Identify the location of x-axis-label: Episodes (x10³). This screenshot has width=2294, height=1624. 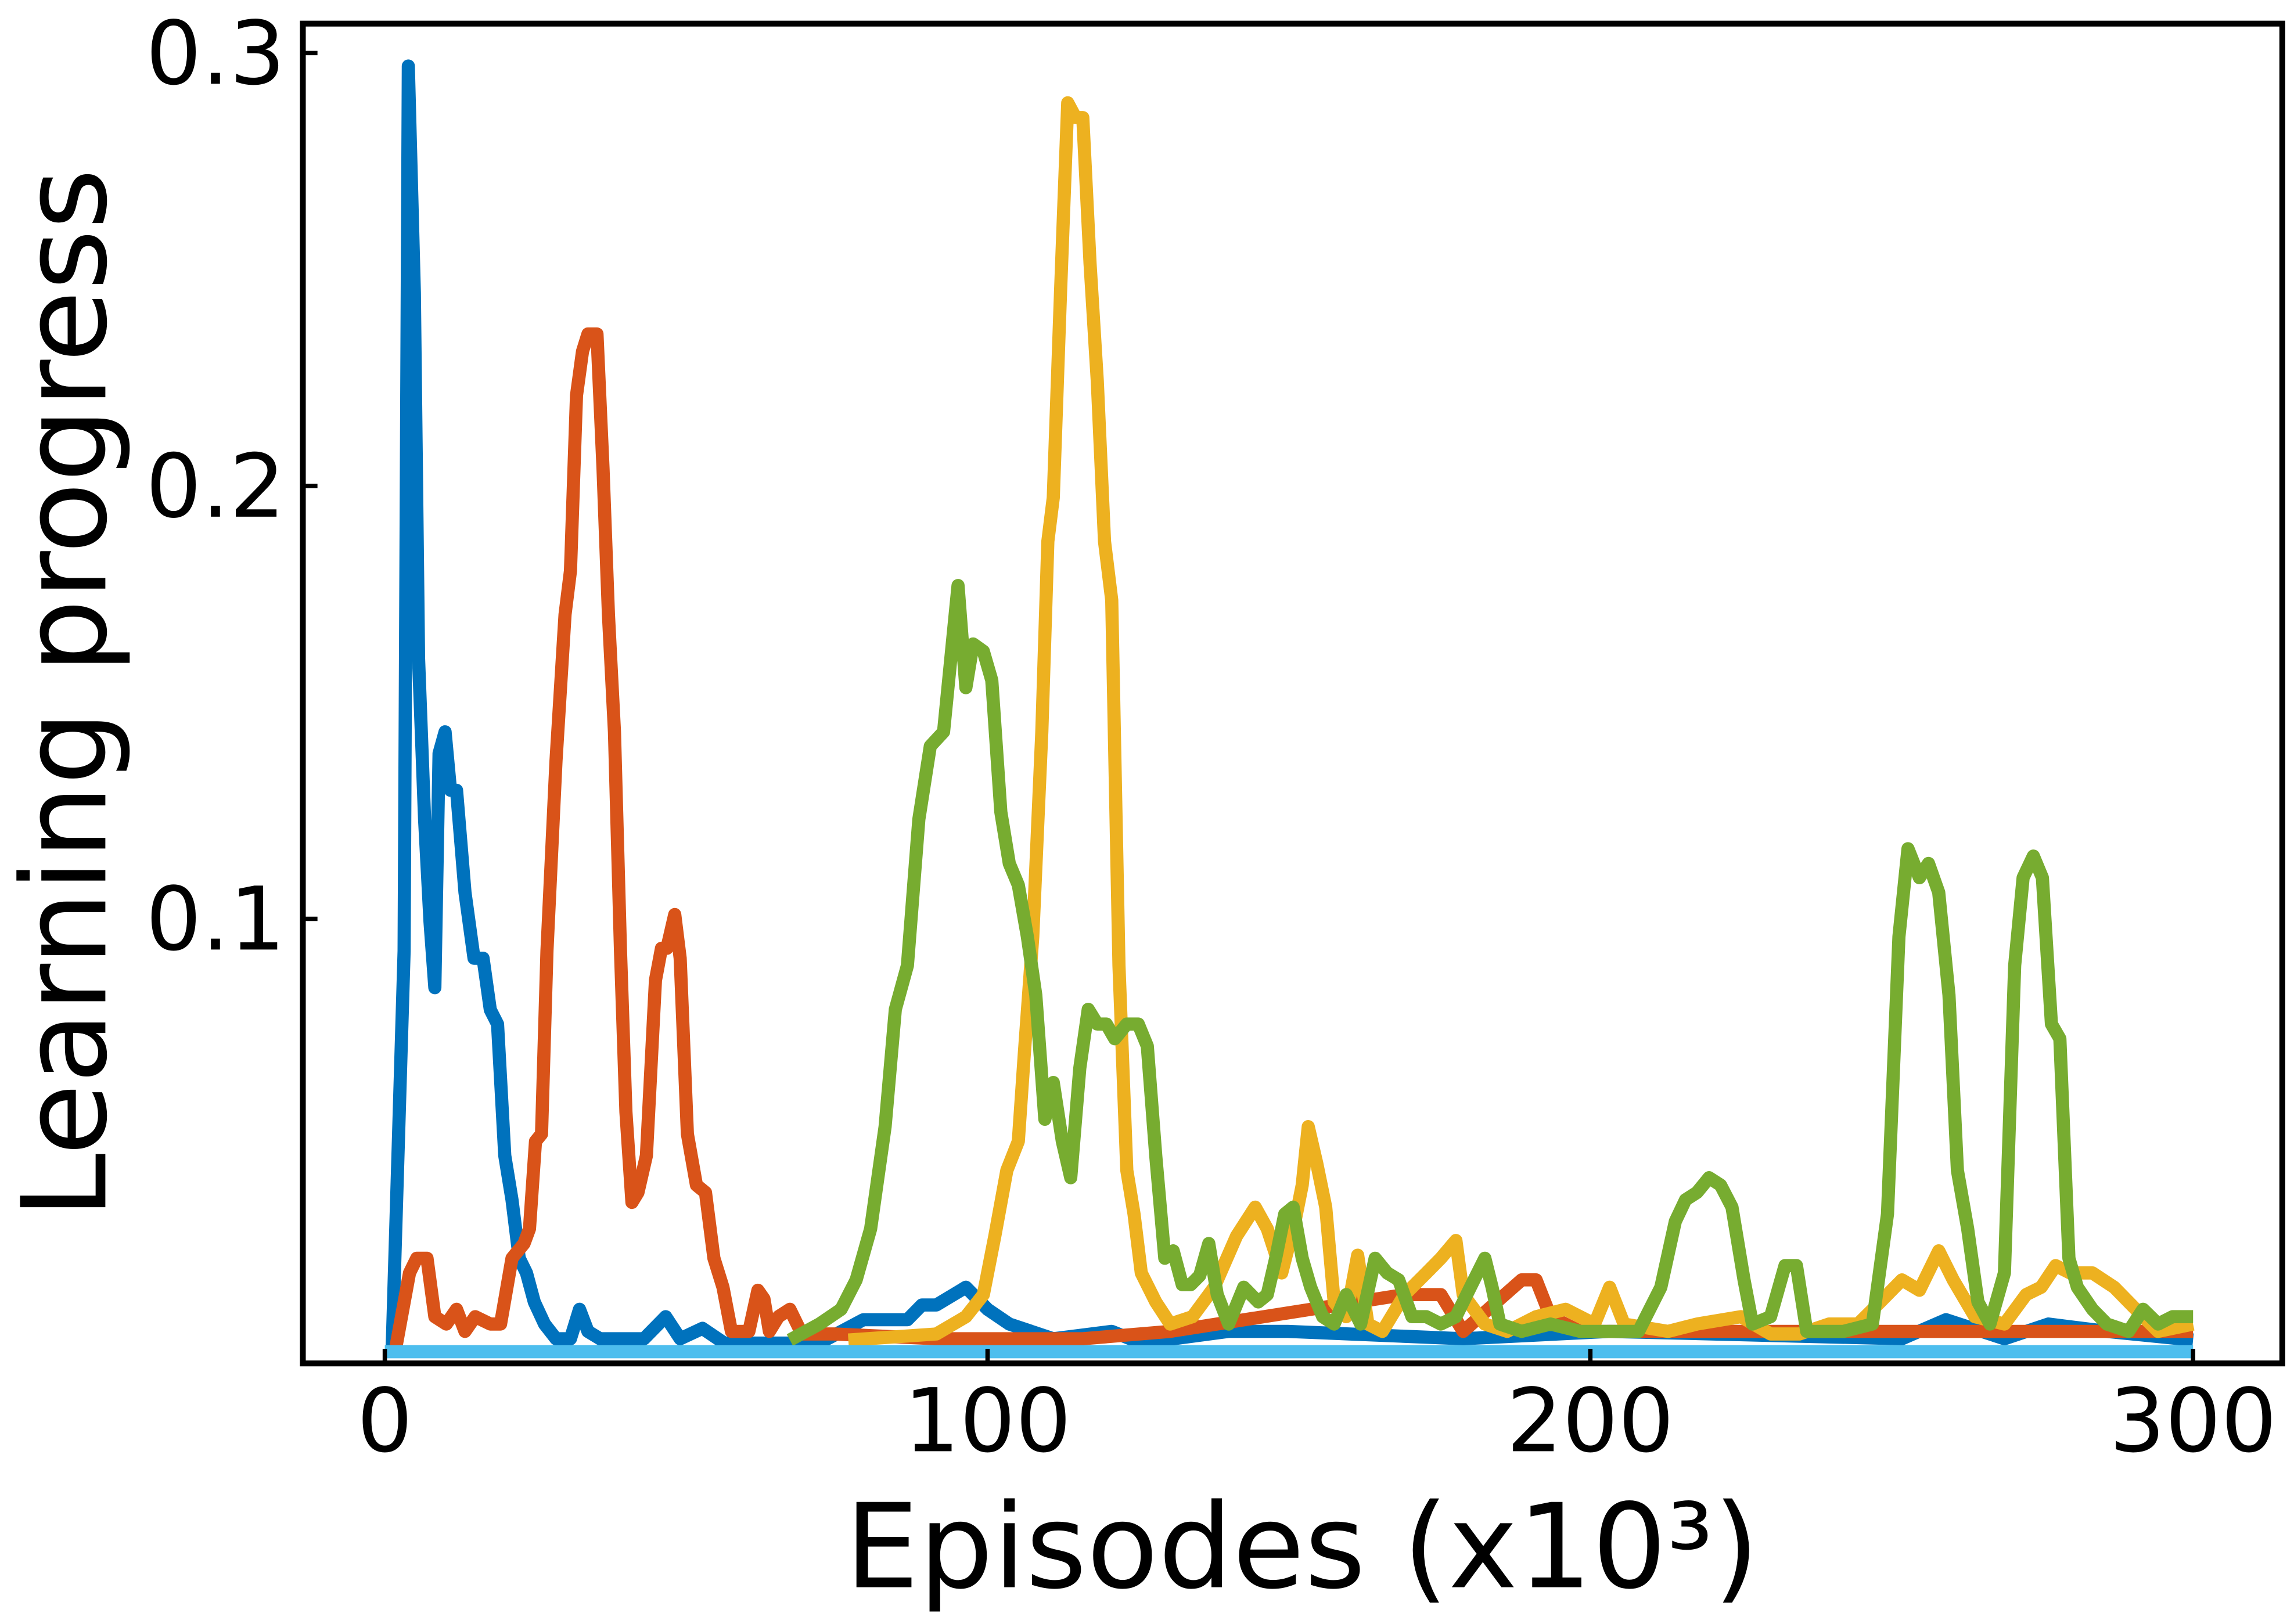
(1302, 1547).